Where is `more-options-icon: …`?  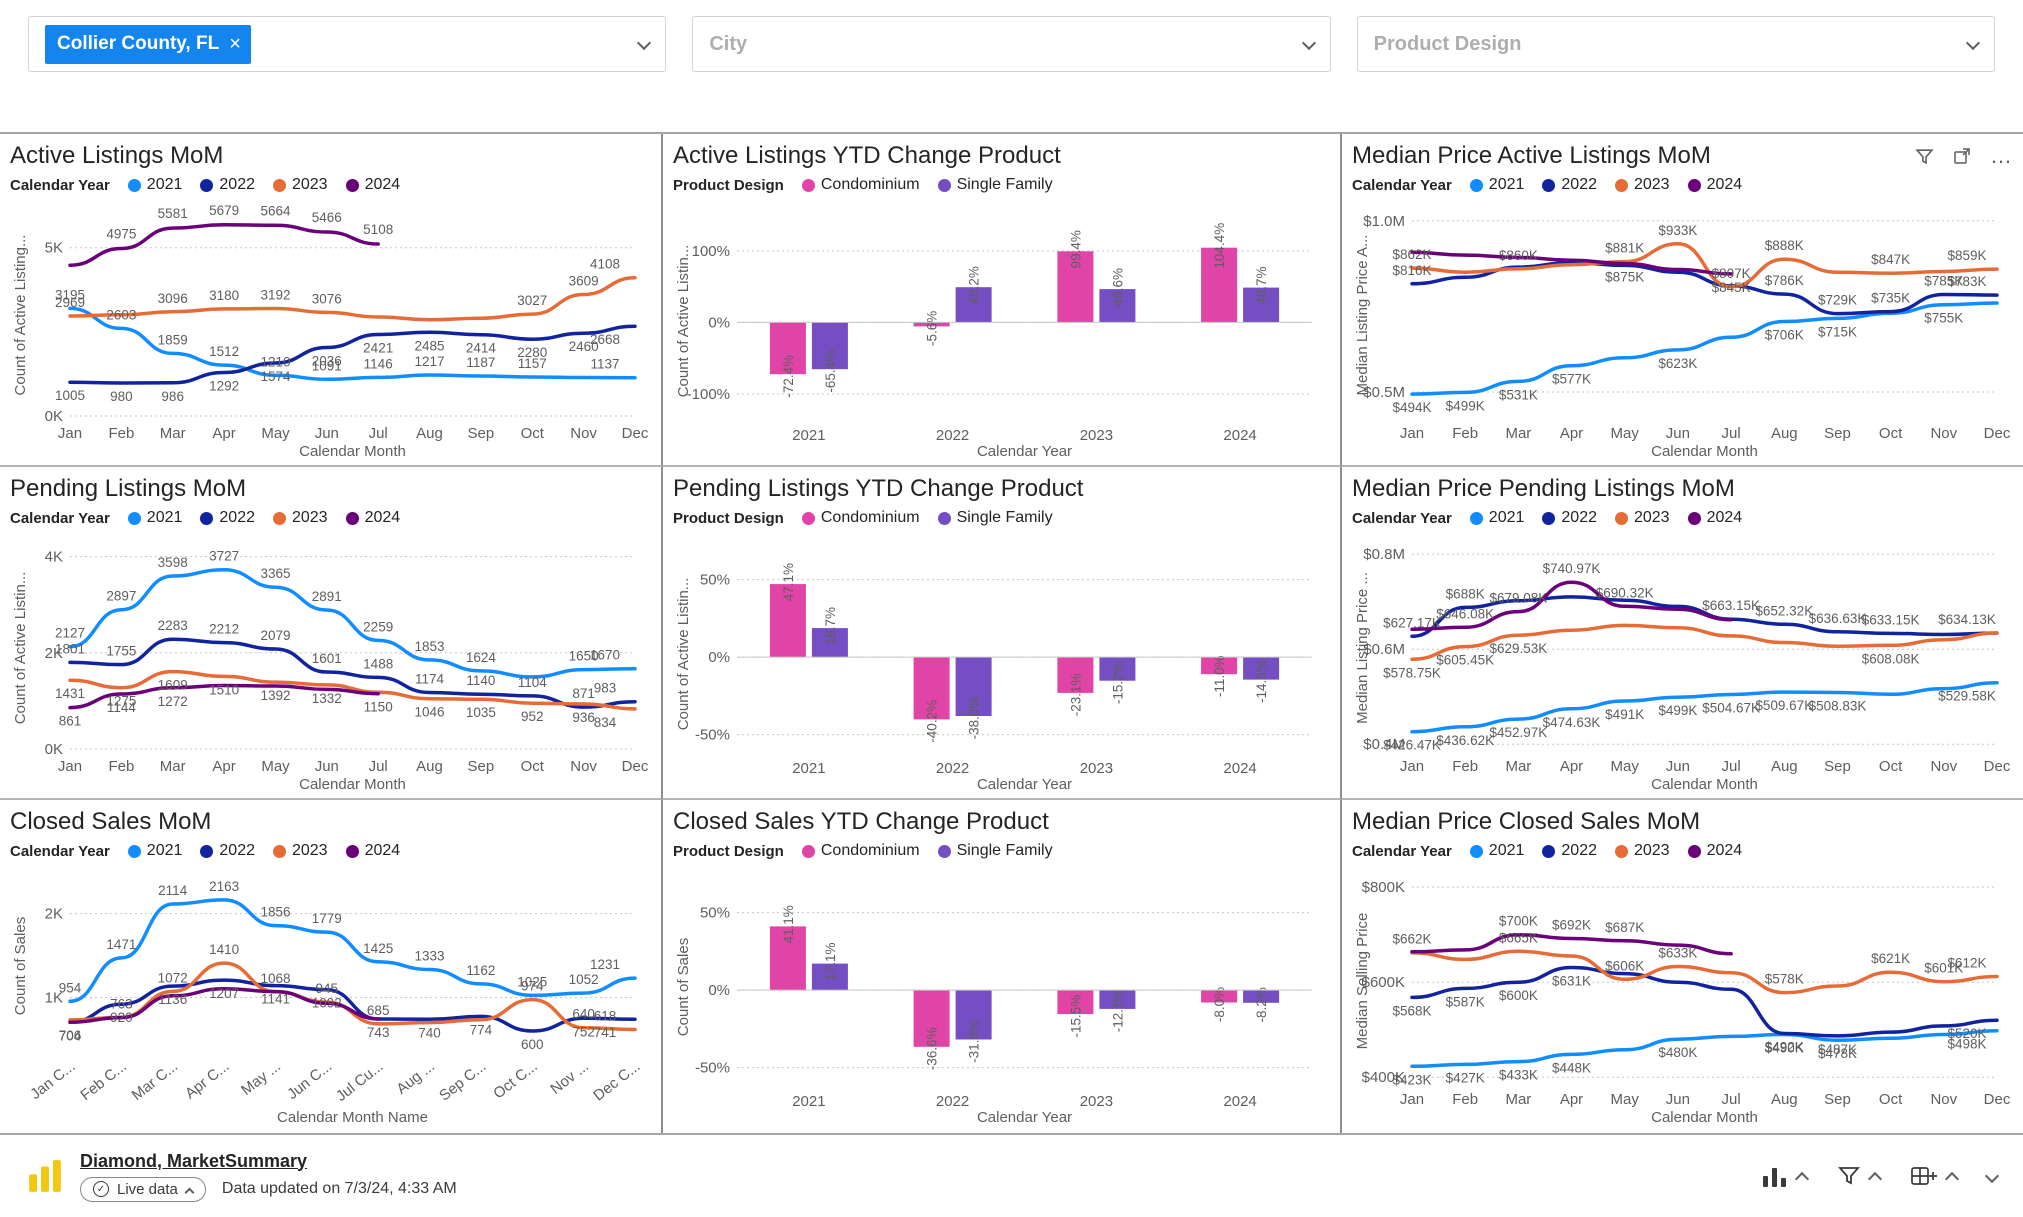 more-options-icon: … is located at coordinates (2001, 155).